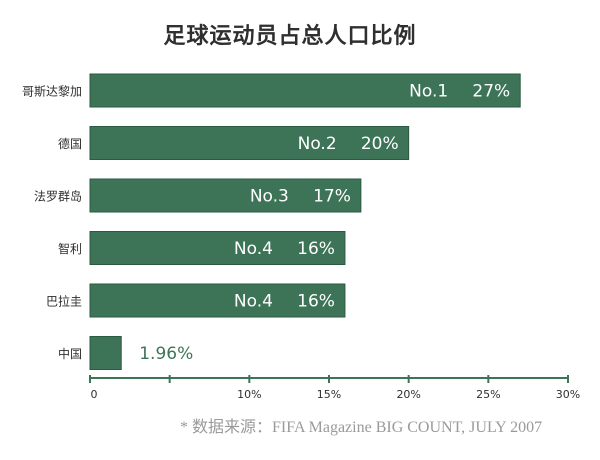 This screenshot has width=600, height=460. Describe the element at coordinates (70, 248) in the screenshot. I see `category-label-3: 智利` at that location.